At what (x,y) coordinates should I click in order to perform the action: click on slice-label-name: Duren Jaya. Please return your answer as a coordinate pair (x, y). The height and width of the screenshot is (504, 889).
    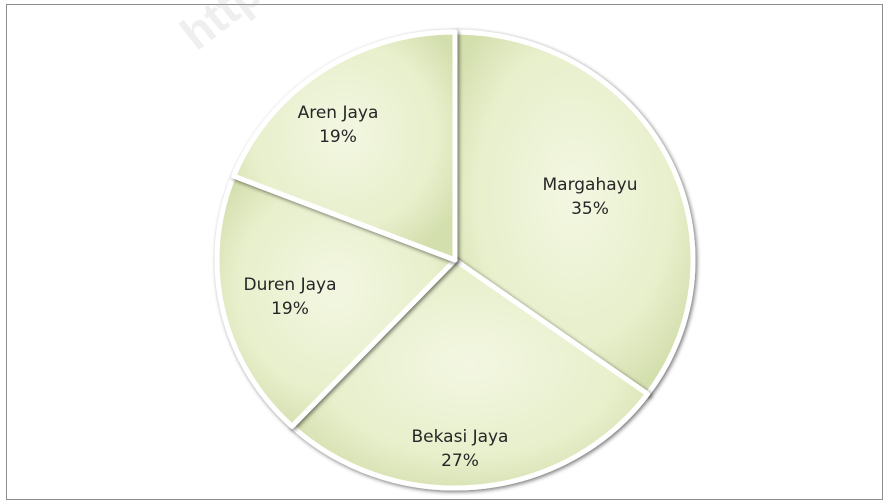
    Looking at the image, I should click on (289, 285).